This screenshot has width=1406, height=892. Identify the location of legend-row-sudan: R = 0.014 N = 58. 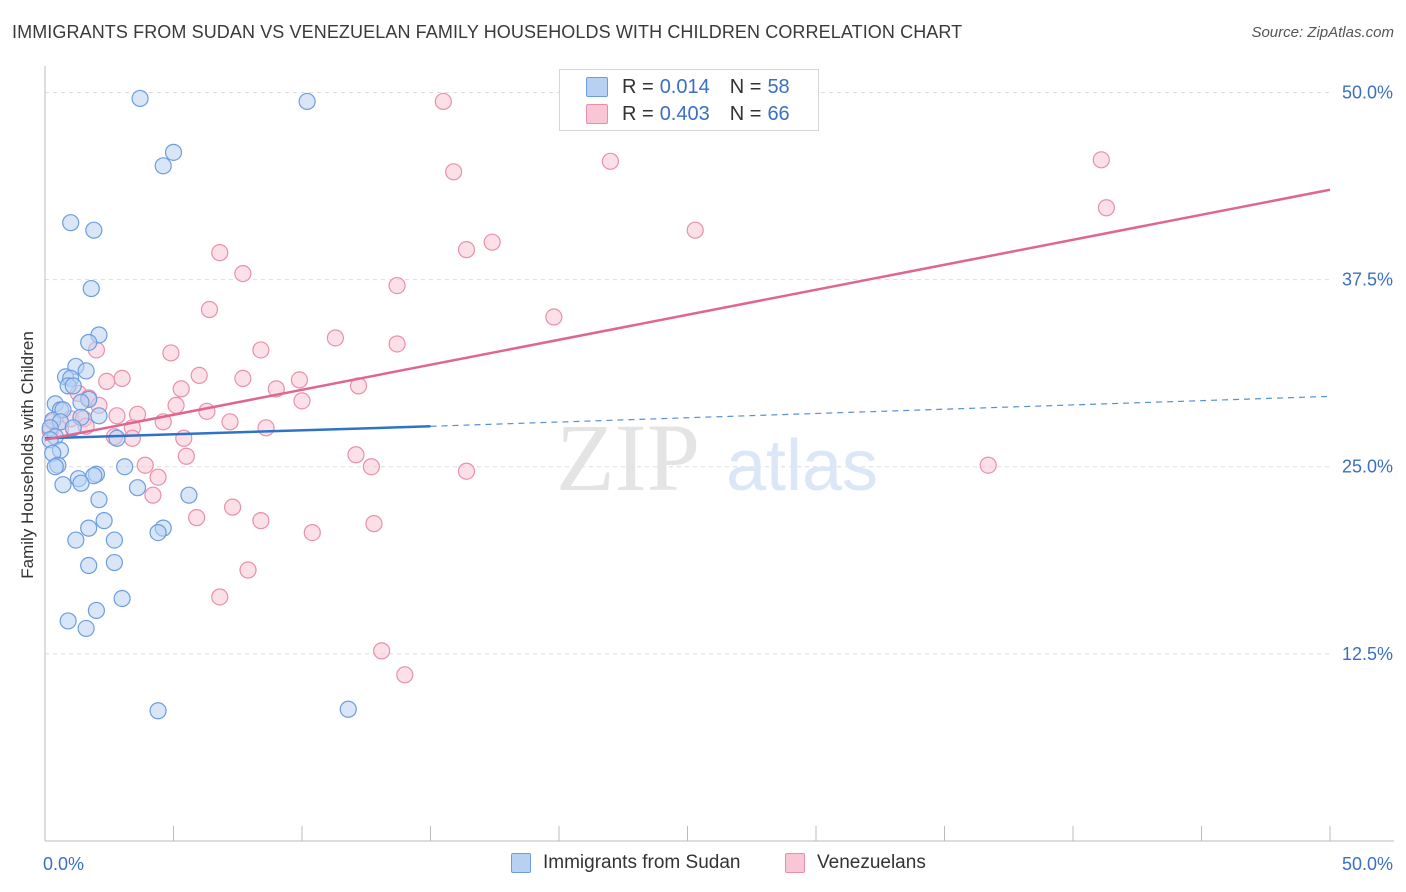
(688, 87).